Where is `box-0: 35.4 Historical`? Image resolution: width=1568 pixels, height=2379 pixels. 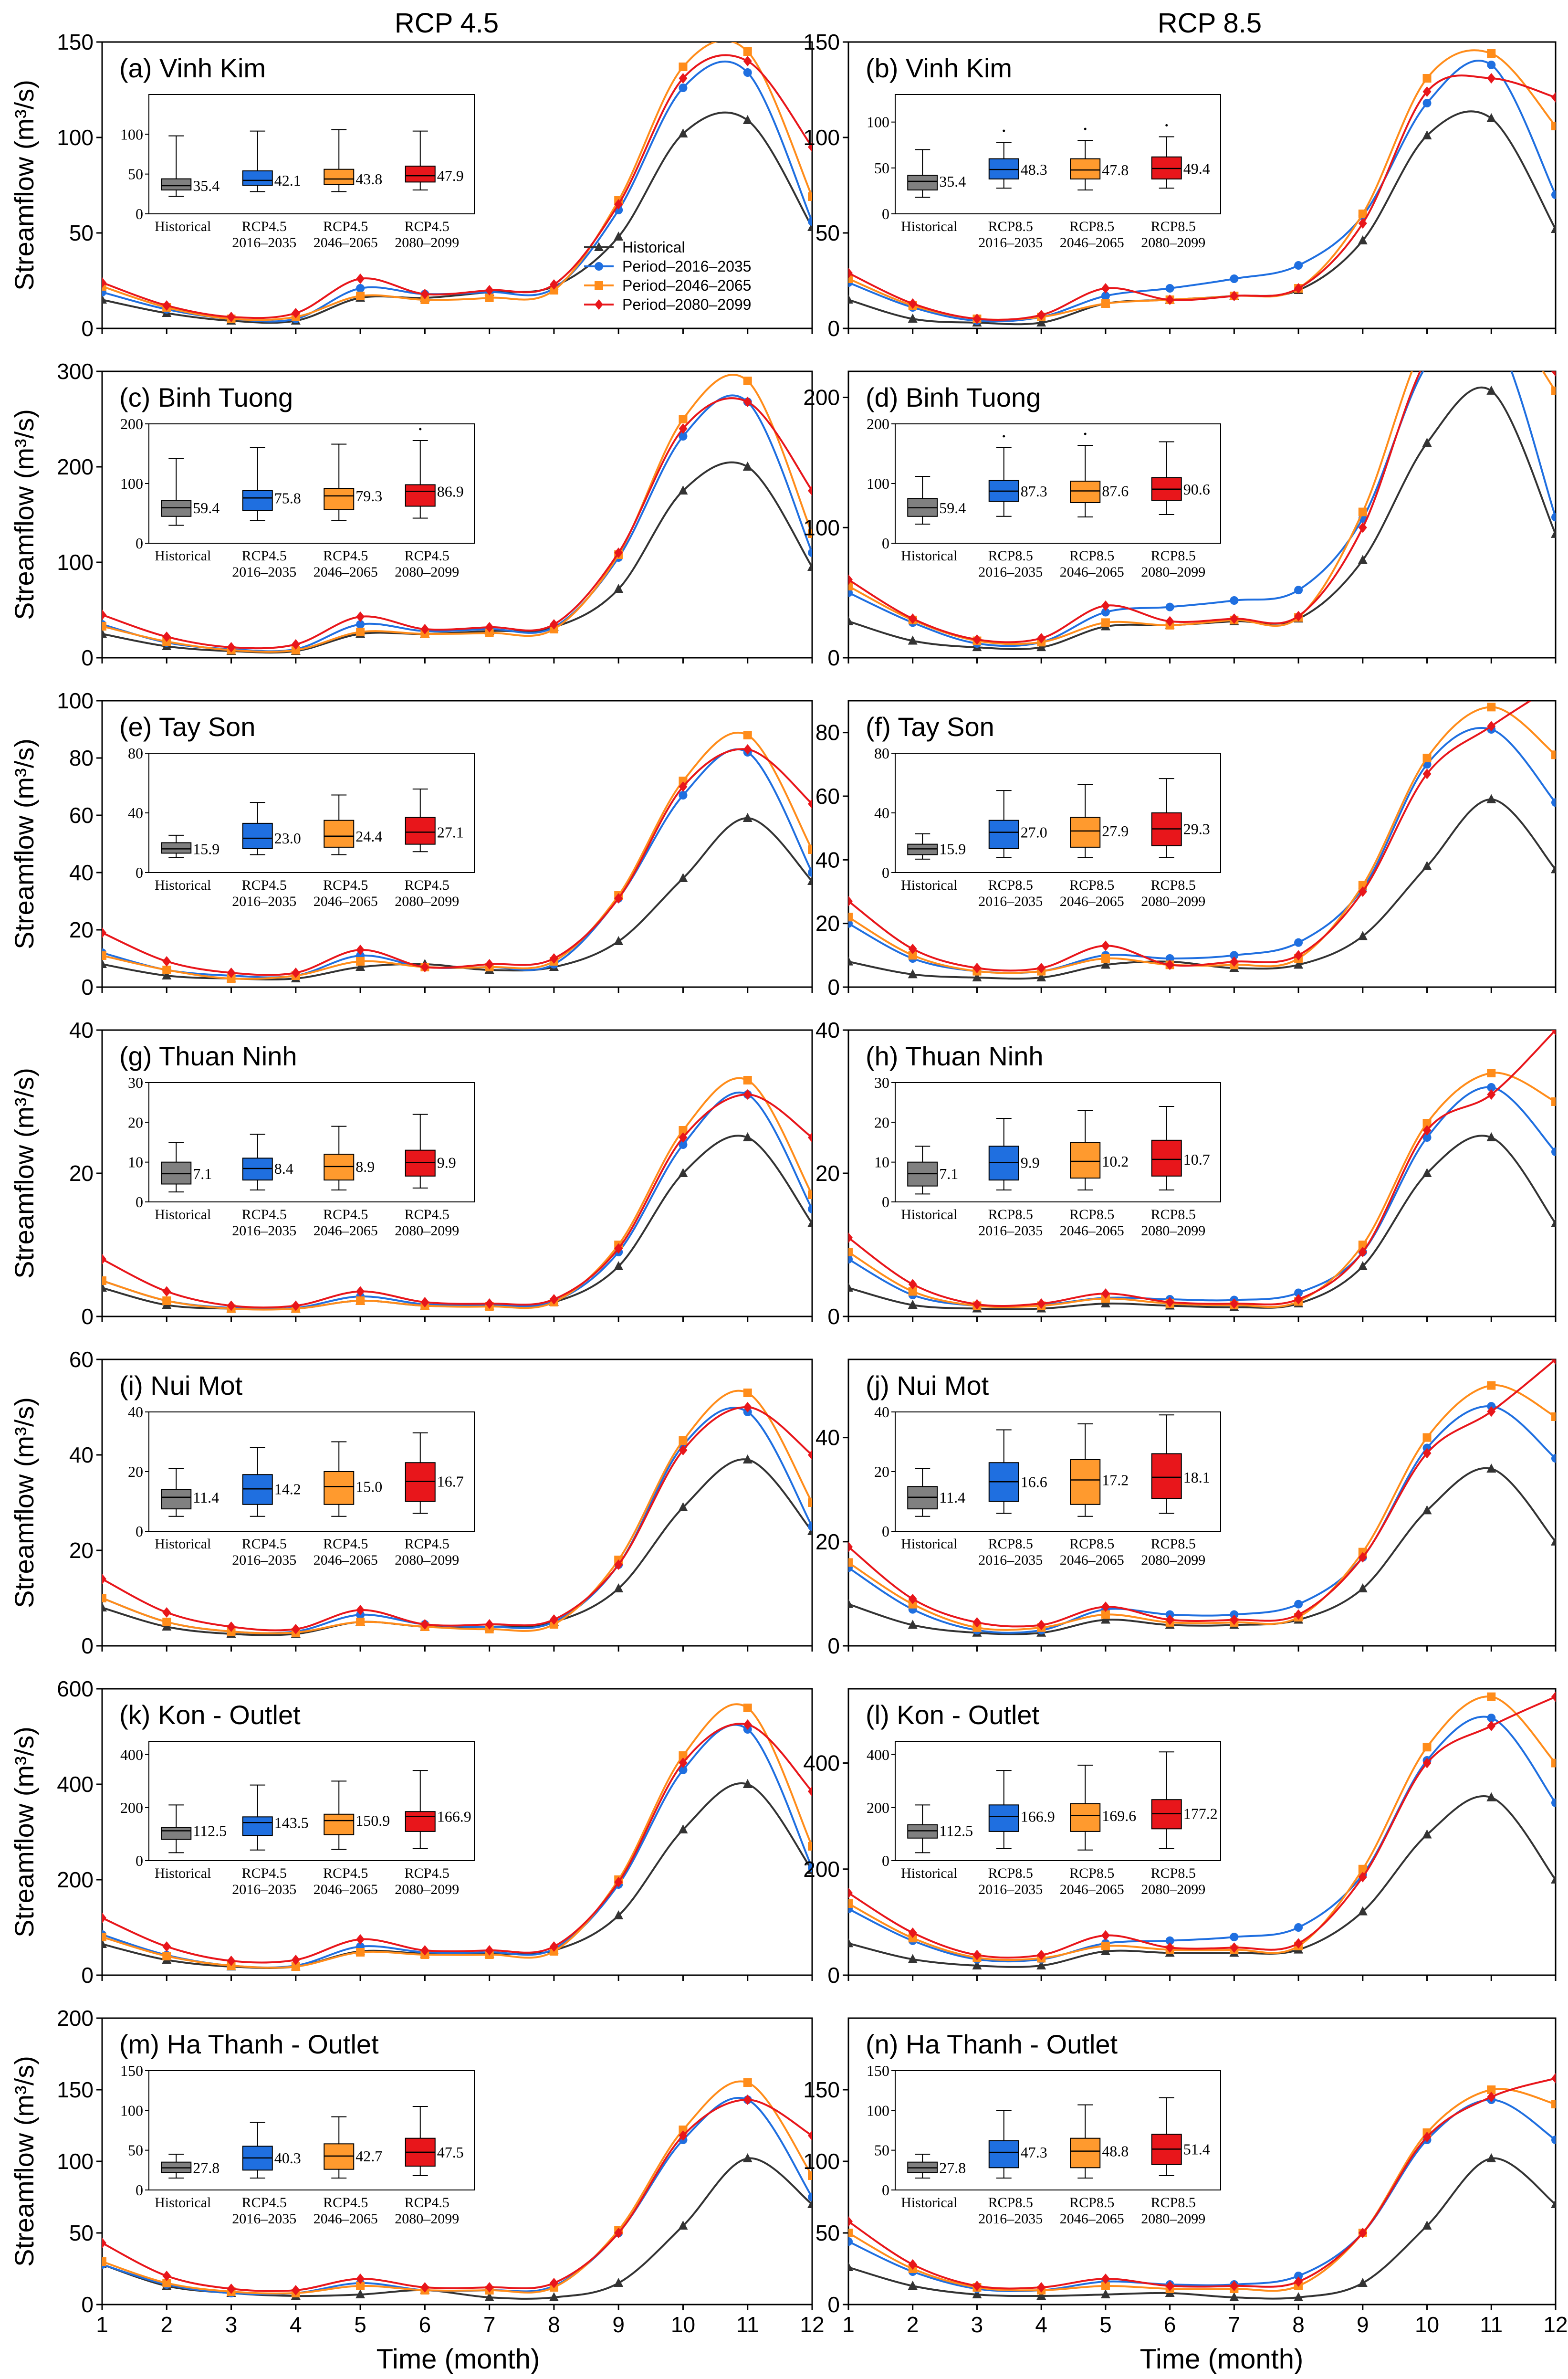 box-0: 35.4 Historical is located at coordinates (187, 184).